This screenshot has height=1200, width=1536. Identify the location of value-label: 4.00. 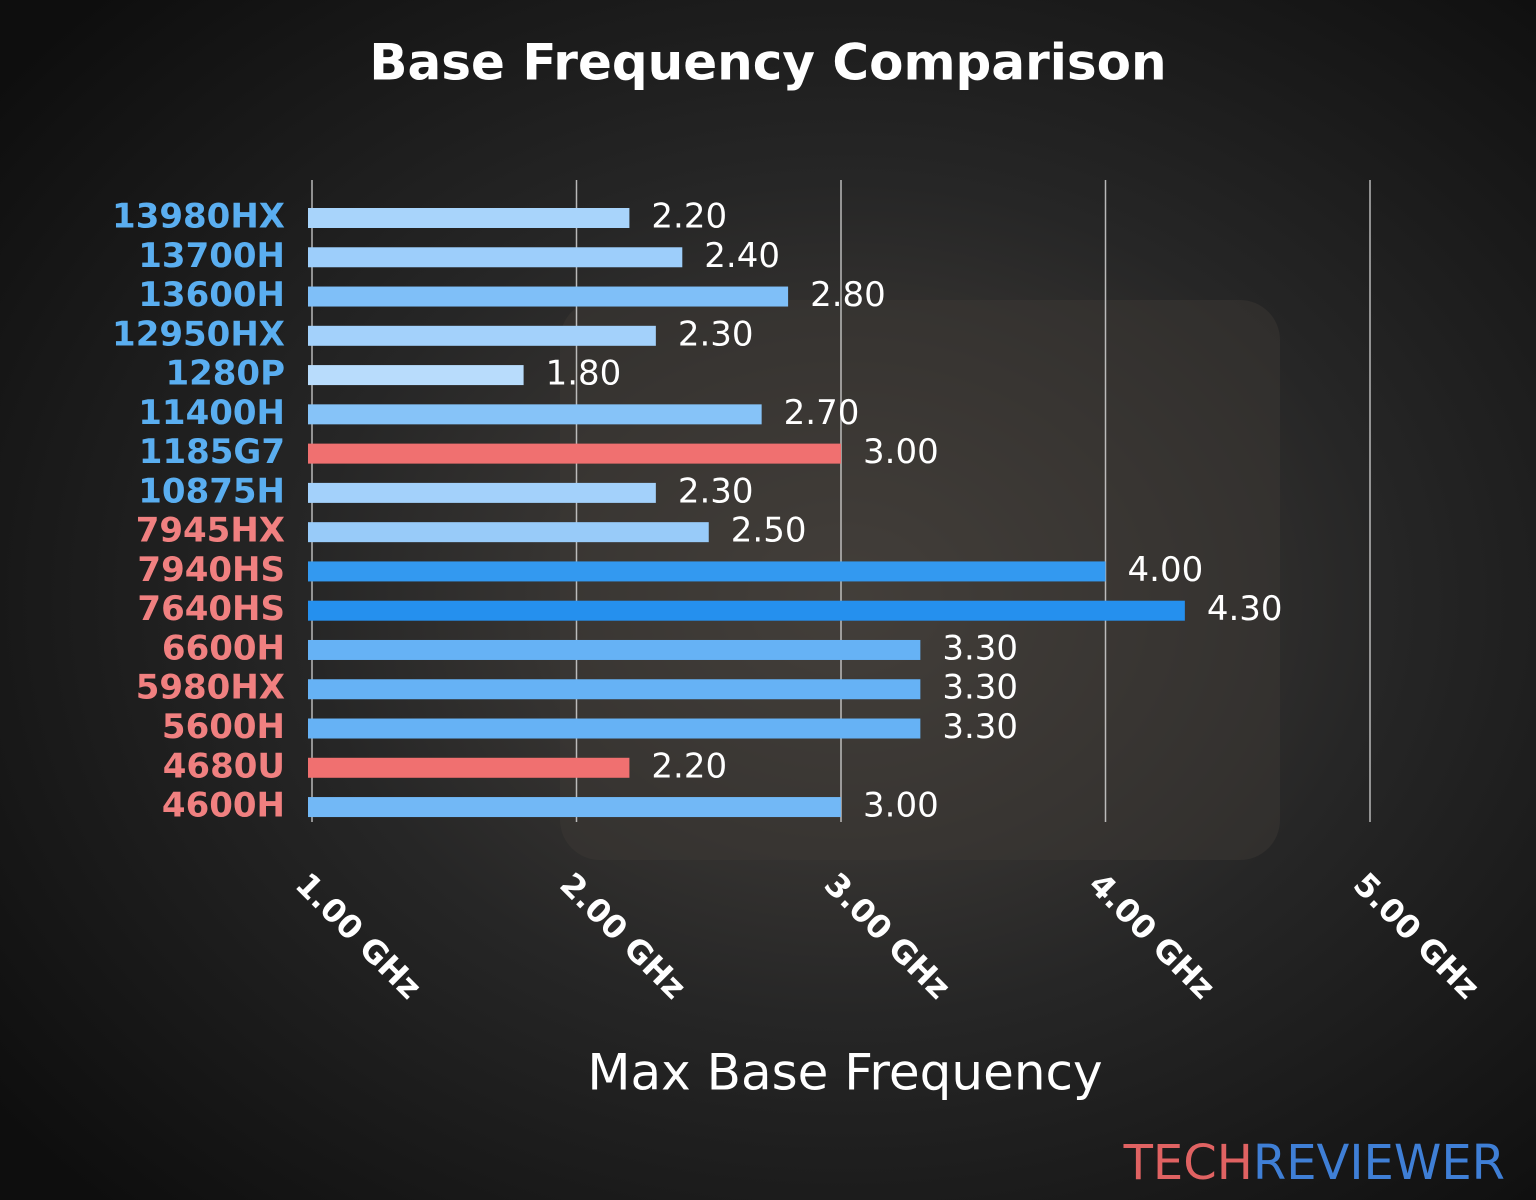
(1166, 570).